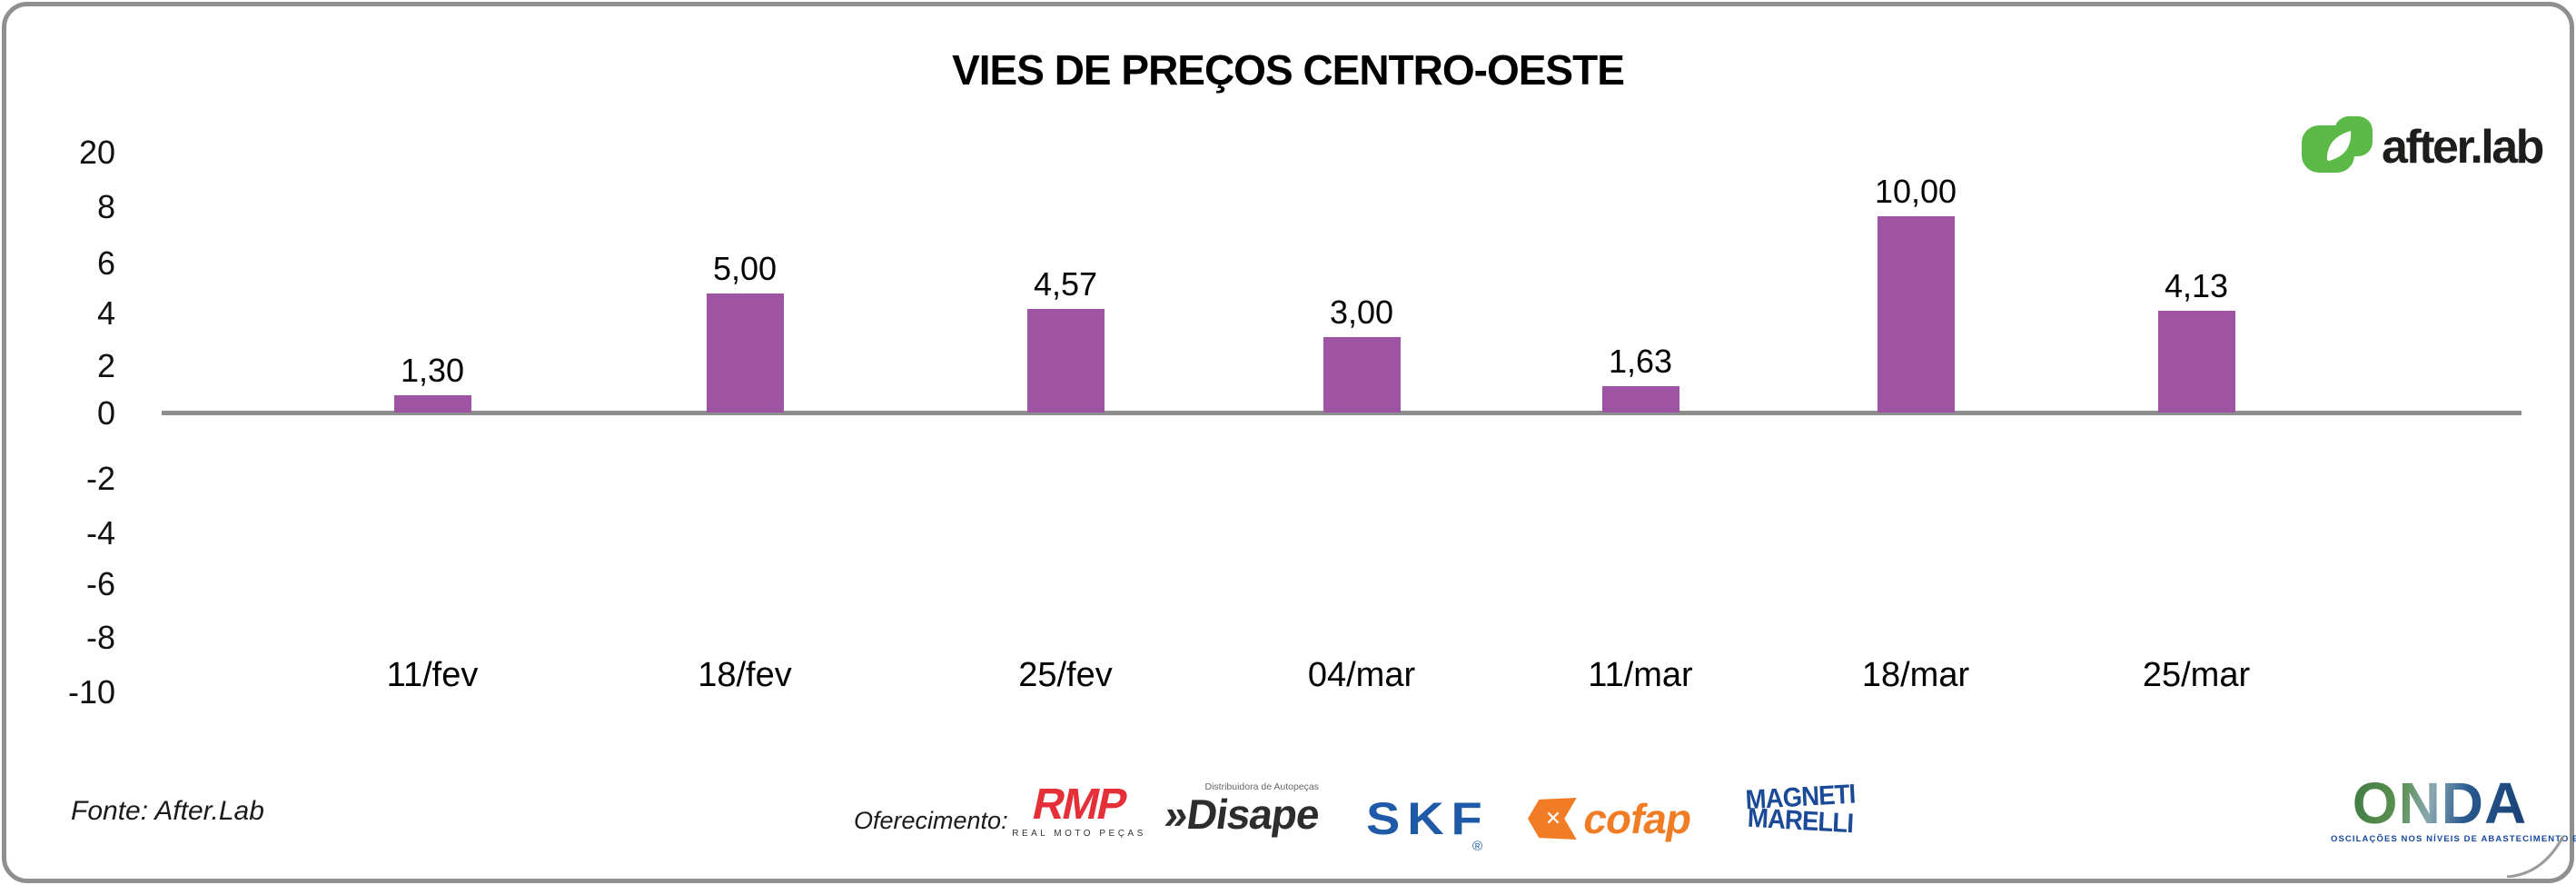 The width and height of the screenshot is (2576, 885). I want to click on y-tick-label: -2, so click(100, 478).